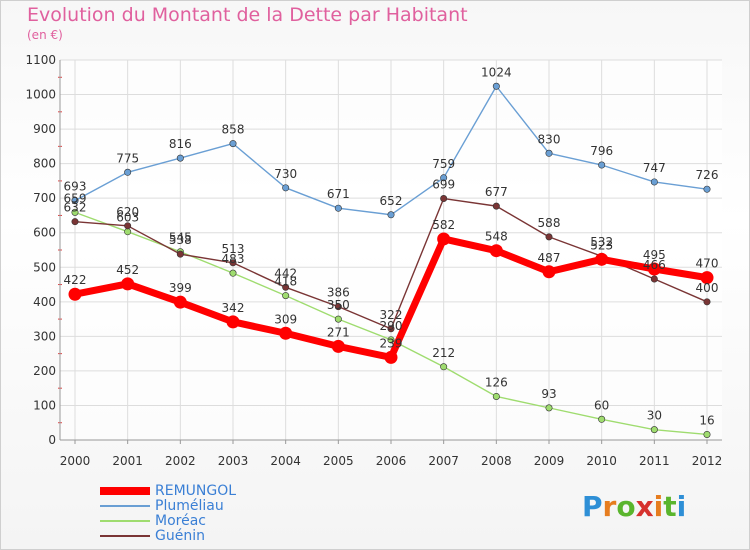 The height and width of the screenshot is (550, 750). I want to click on x-tick-label: 2011, so click(654, 461).